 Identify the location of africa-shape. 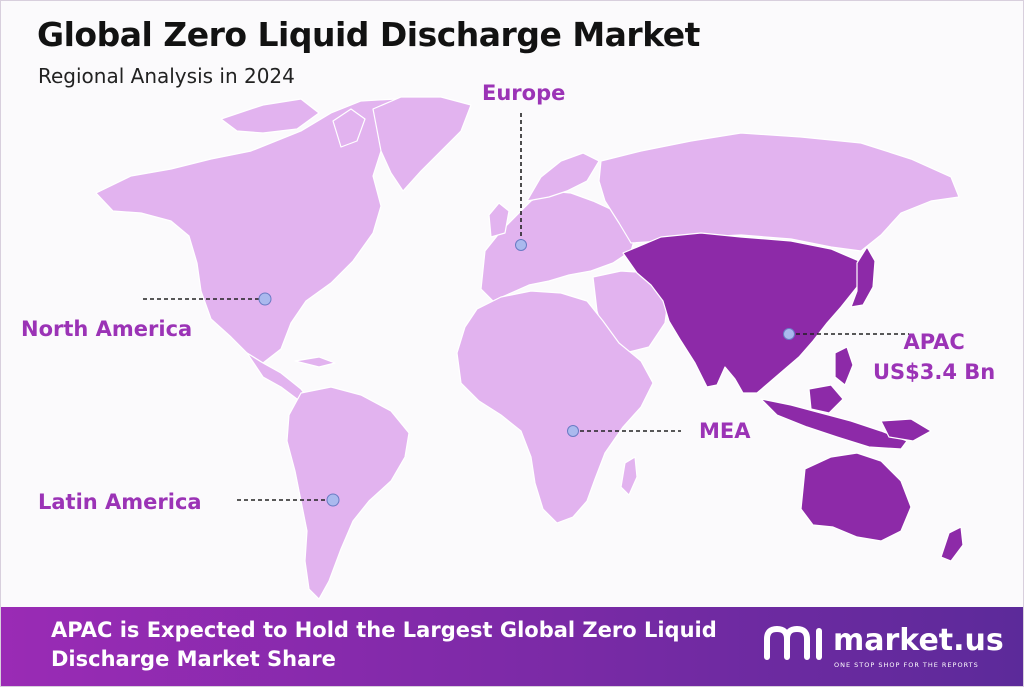
(555, 407).